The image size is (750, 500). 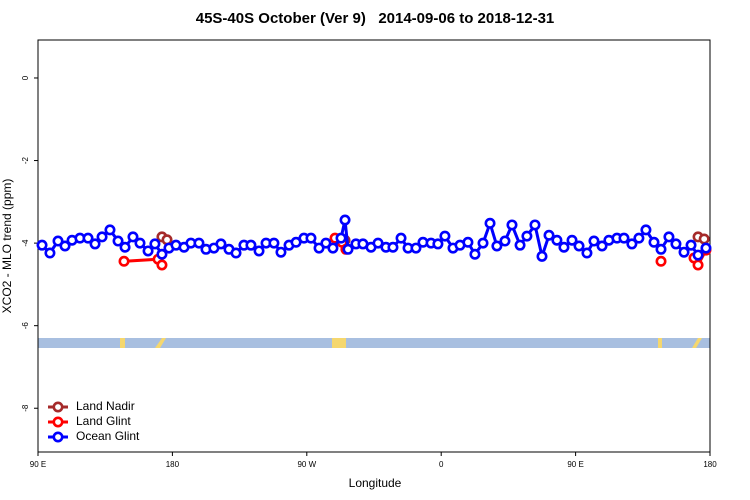 I want to click on y-tick-label: -6, so click(x=25, y=326).